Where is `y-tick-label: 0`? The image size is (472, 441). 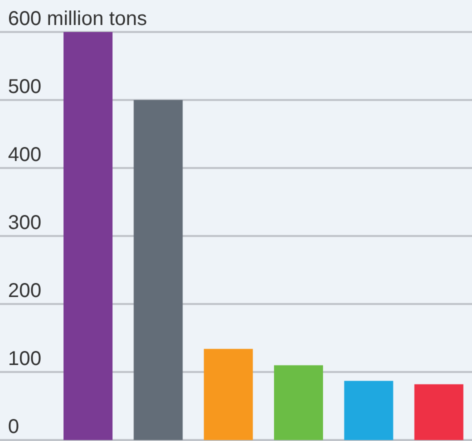 y-tick-label: 0 is located at coordinates (14, 427).